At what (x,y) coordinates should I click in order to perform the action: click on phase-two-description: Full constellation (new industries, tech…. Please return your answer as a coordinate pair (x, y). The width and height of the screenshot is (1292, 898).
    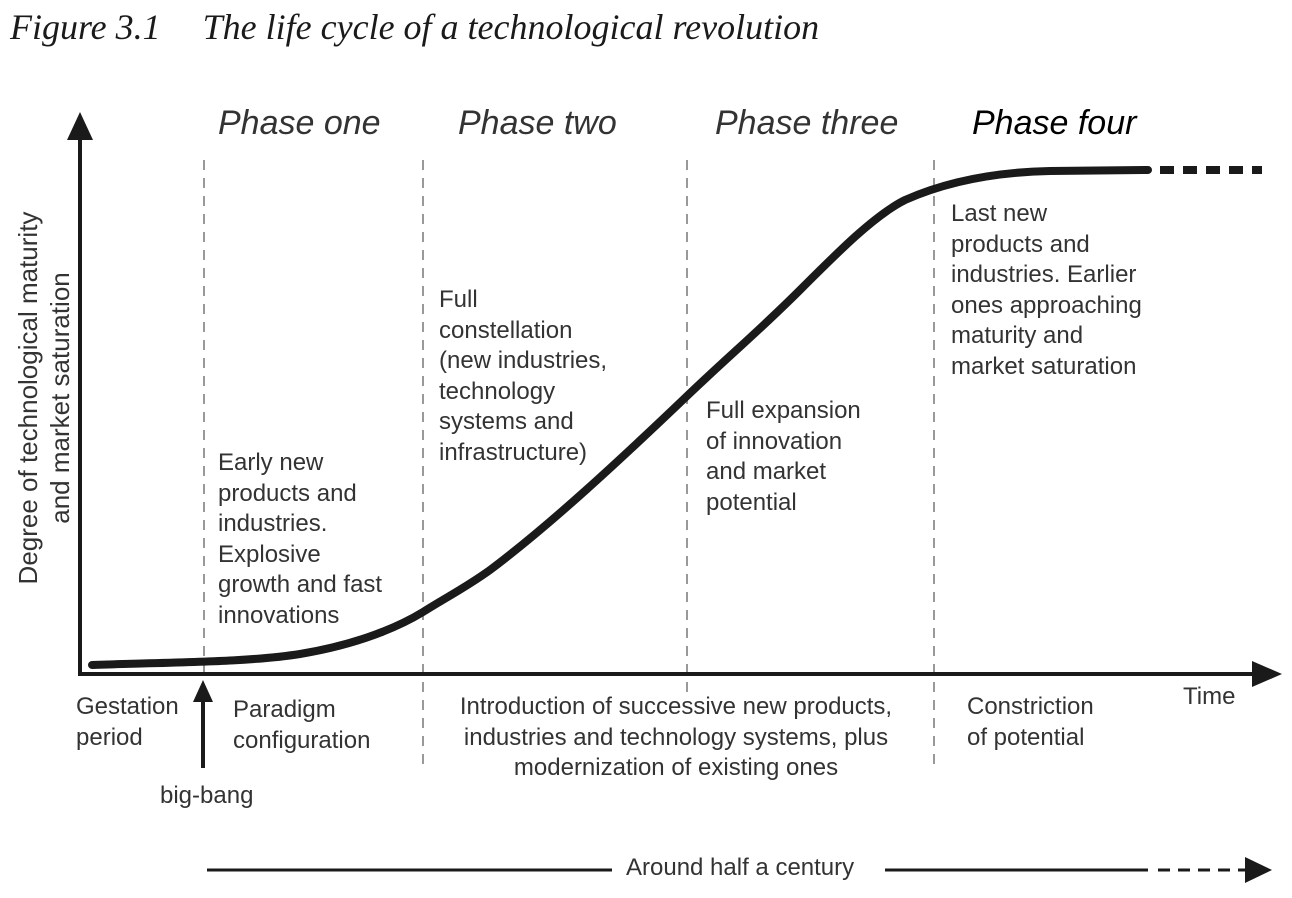
    Looking at the image, I should click on (523, 376).